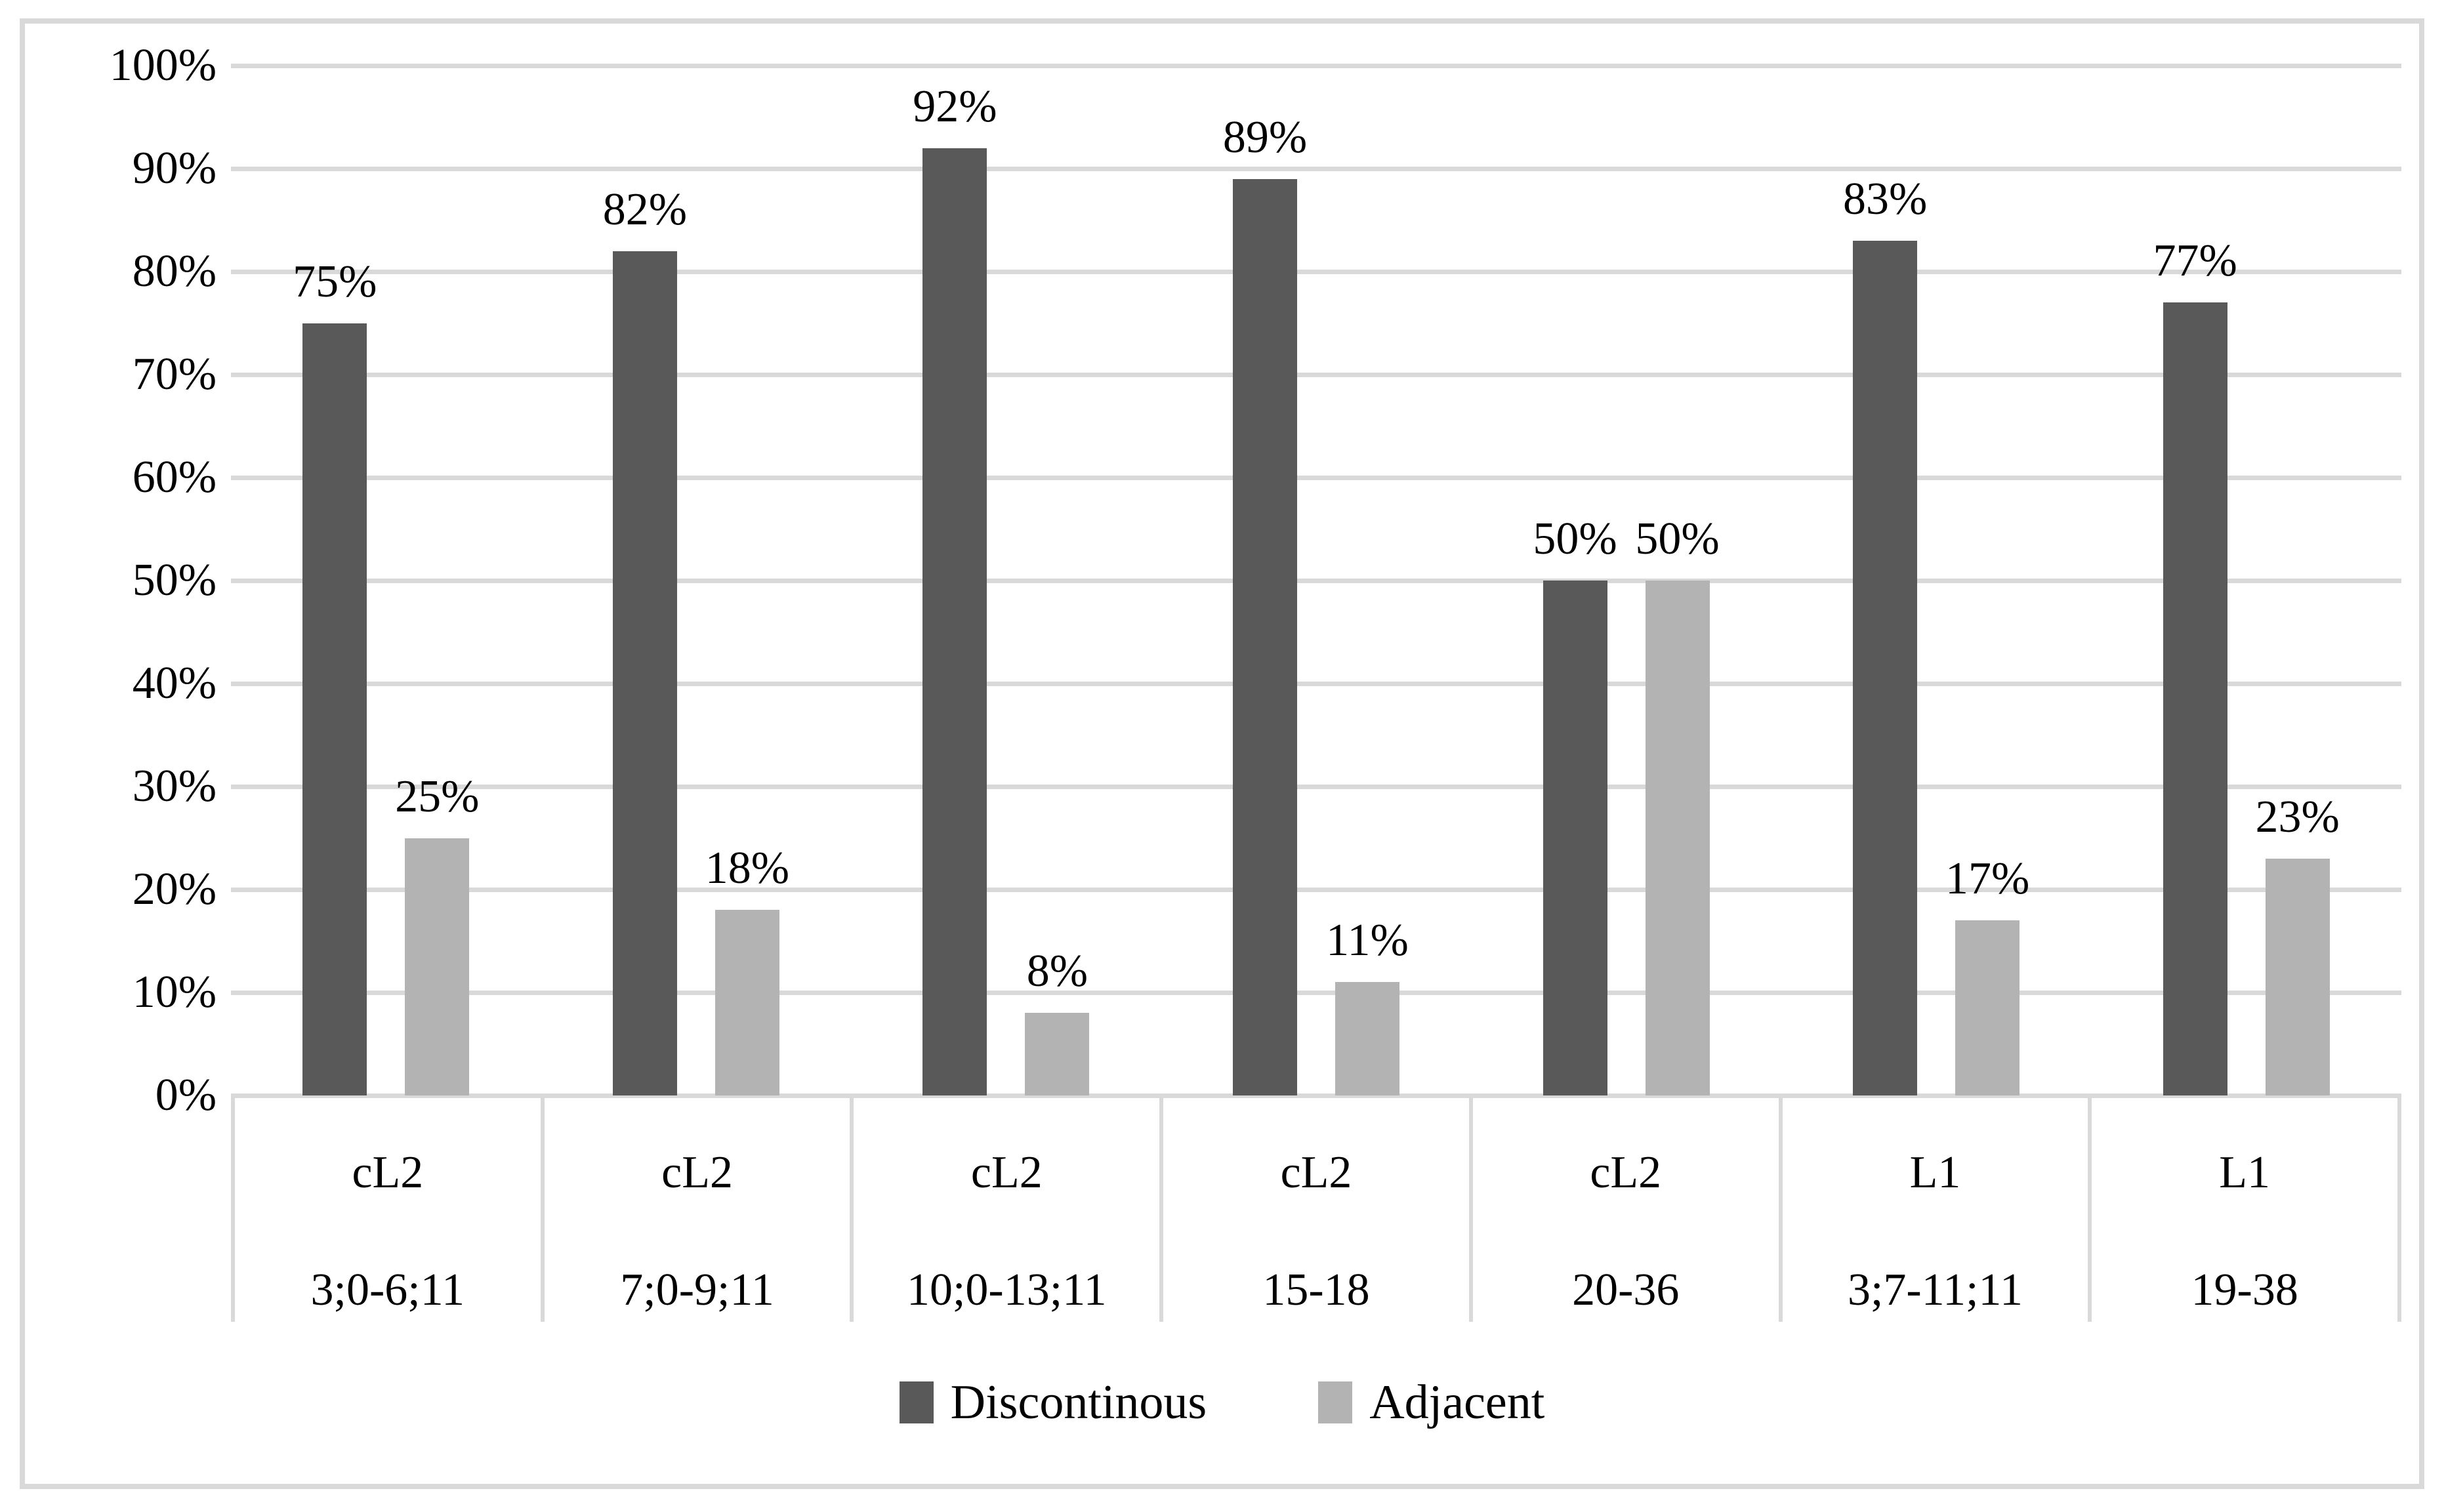  Describe the element at coordinates (955, 107) in the screenshot. I see `data-label-discontinous-cL2-10;0-13;11: 92%` at that location.